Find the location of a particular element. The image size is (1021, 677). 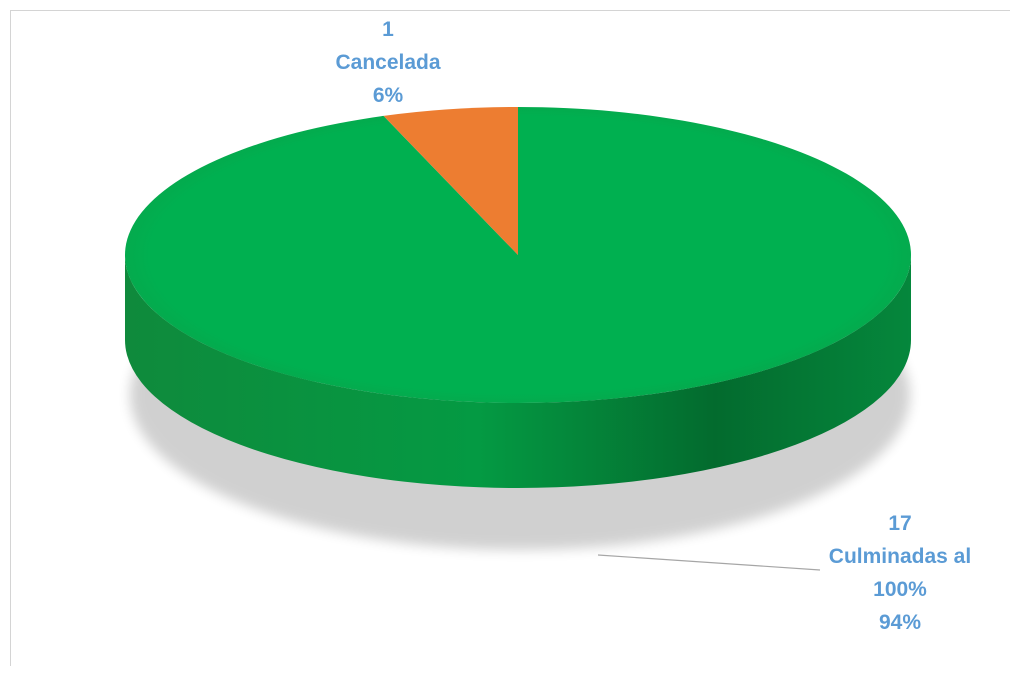

pie-slice-cancelada is located at coordinates (450, 181).